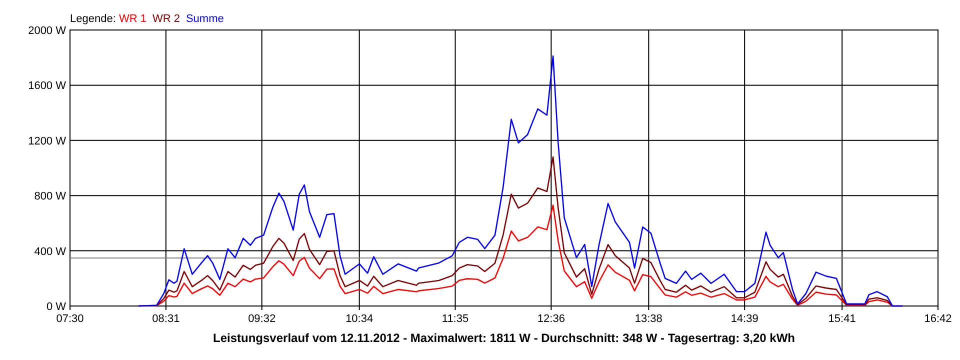 Image resolution: width=960 pixels, height=360 pixels. Describe the element at coordinates (262, 319) in the screenshot. I see `x-tick-label: 09:32` at that location.